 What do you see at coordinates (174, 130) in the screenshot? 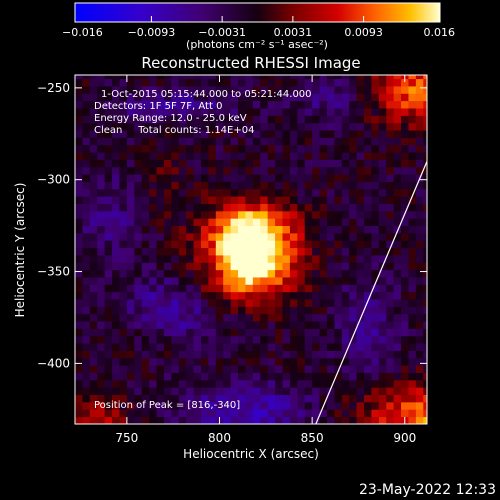
I see `annotation-clean-counts: Clean Total counts: 1.14E+04` at bounding box center [174, 130].